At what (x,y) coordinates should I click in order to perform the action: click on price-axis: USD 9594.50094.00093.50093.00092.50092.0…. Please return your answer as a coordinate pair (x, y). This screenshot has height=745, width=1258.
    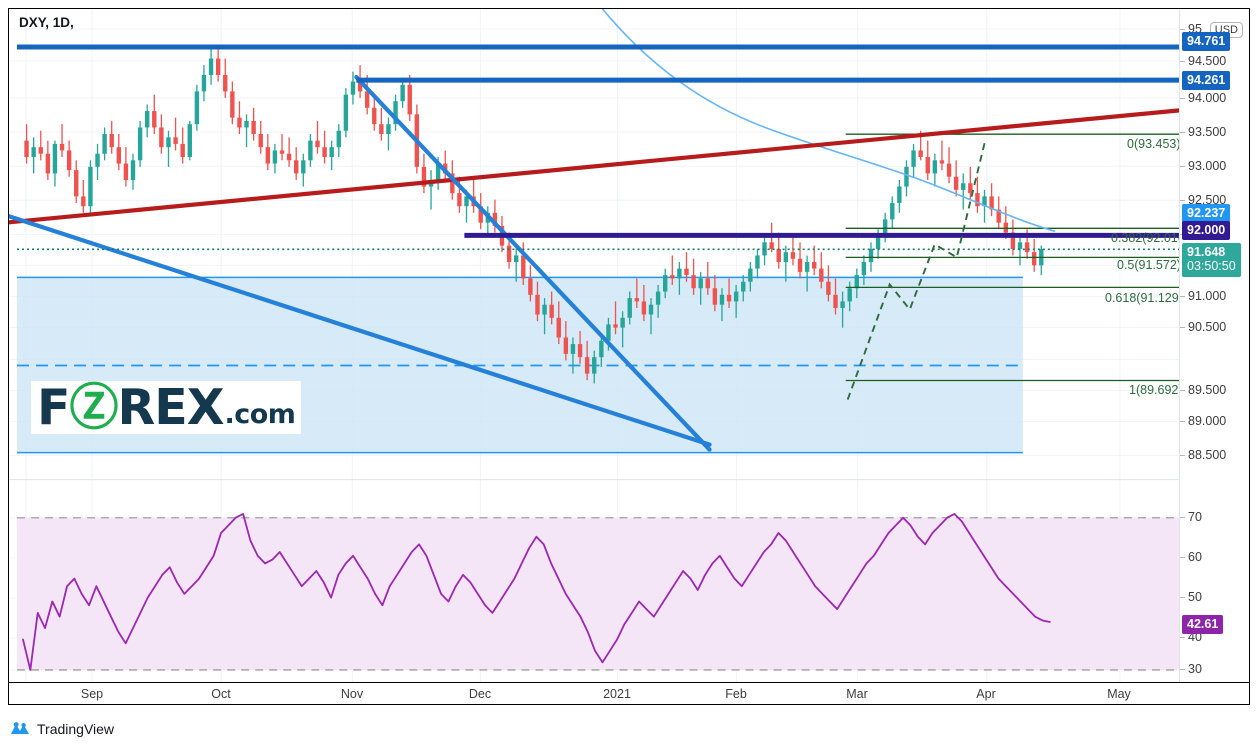
    Looking at the image, I should click on (1214, 346).